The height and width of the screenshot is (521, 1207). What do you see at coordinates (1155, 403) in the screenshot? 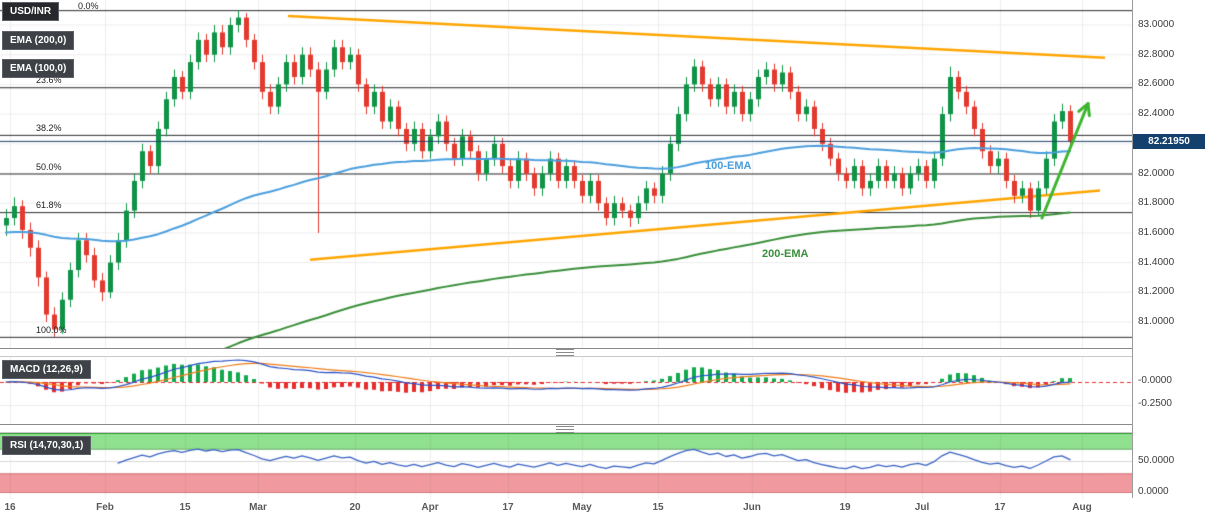
I see `macd-axis-label: -0.2500` at bounding box center [1155, 403].